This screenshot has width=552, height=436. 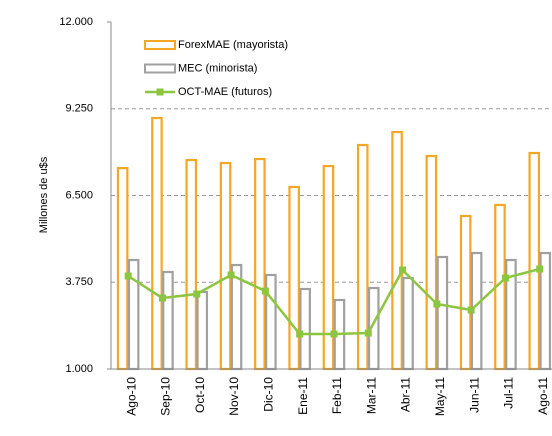 What do you see at coordinates (217, 68) in the screenshot?
I see `legend-label: MEC (minorista)` at bounding box center [217, 68].